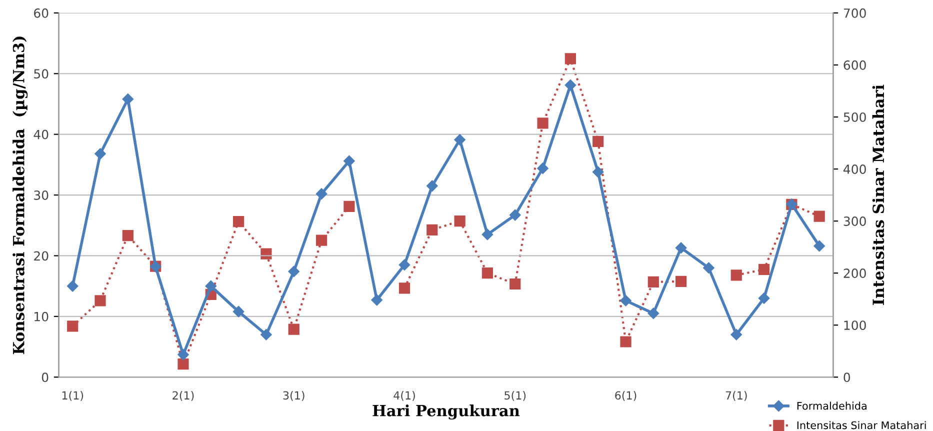  Describe the element at coordinates (515, 396) in the screenshot. I see `x-tick-label: 5(1)` at that location.